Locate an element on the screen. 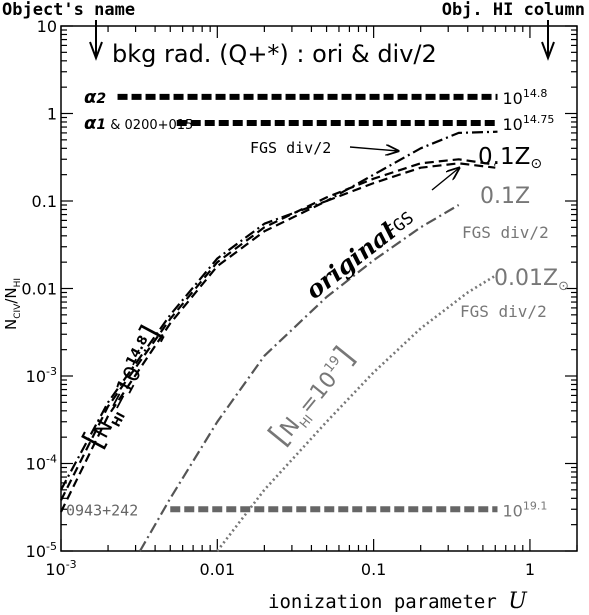 Image resolution: width=589 pixels, height=615 pixels. y-tick-label: 0.1 is located at coordinates (44, 201).